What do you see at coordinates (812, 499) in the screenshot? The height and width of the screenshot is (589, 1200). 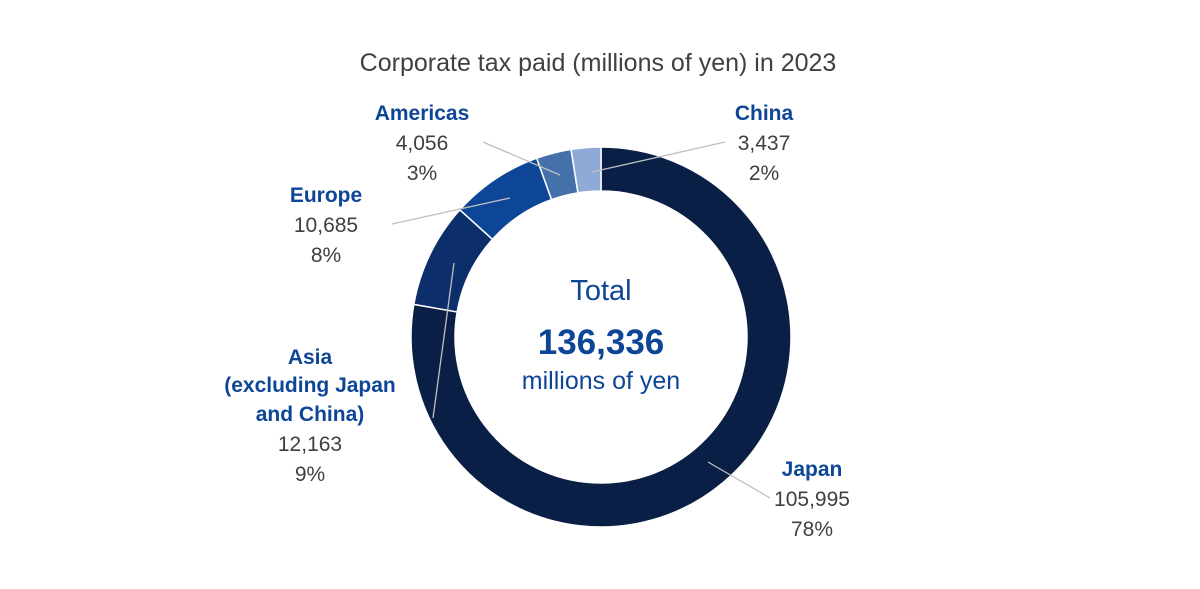 I see `slice-value-japan: 105,995` at bounding box center [812, 499].